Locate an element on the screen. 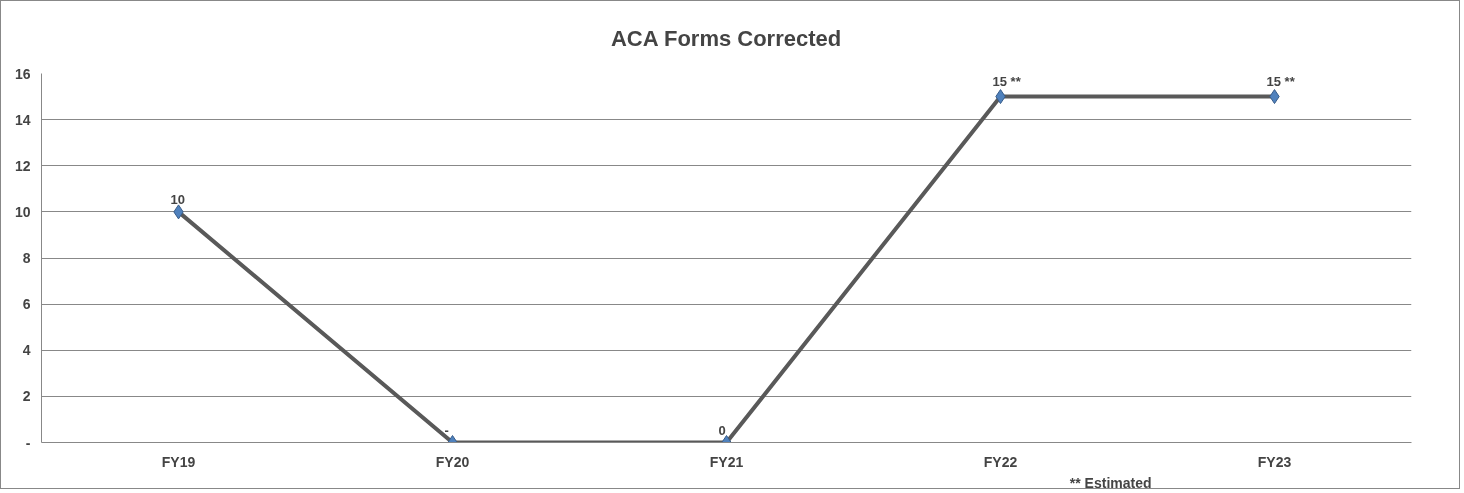  y-tick-label: 8 is located at coordinates (26, 258).